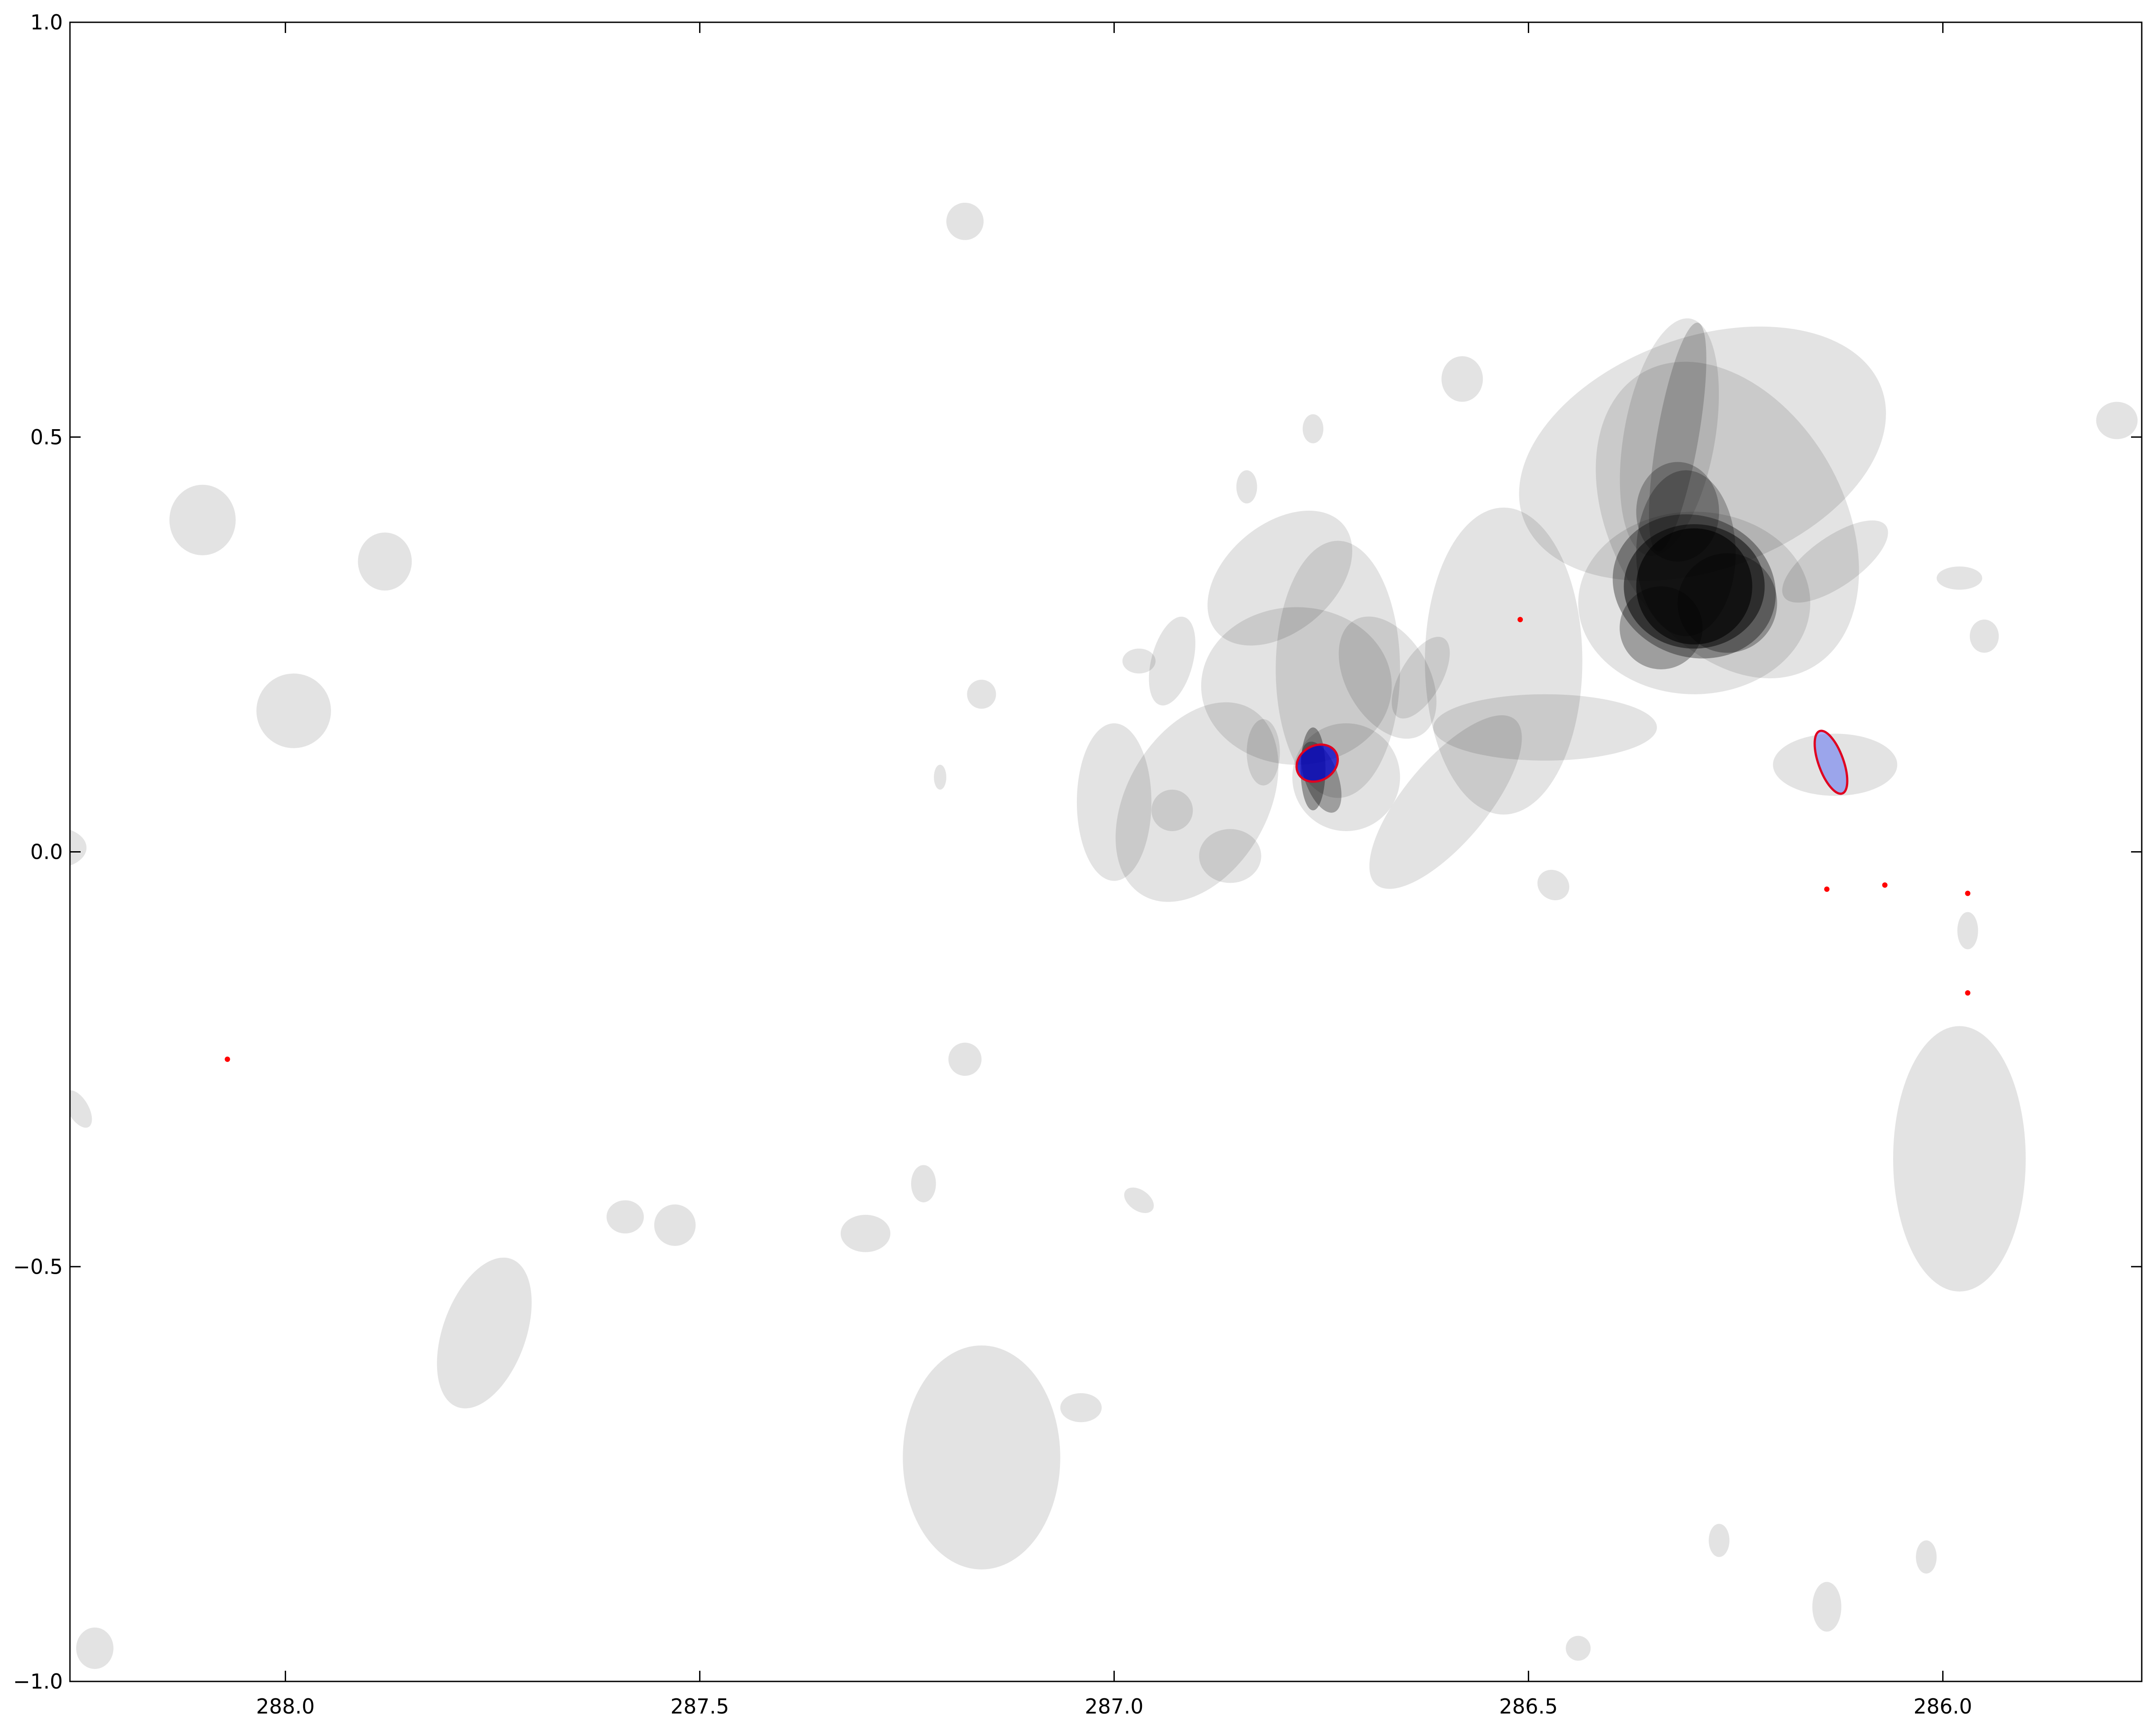  I want to click on y-tick-label: −1.0, so click(38, 1681).